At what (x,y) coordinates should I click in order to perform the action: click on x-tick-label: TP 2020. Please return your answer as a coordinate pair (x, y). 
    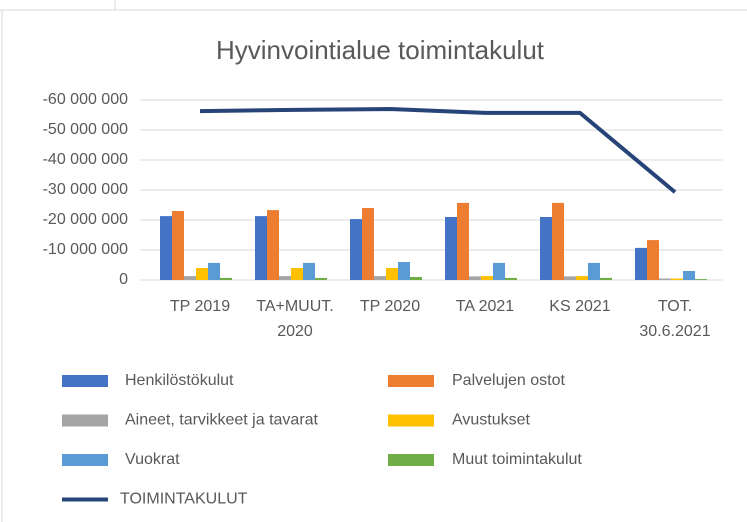
    Looking at the image, I should click on (390, 306).